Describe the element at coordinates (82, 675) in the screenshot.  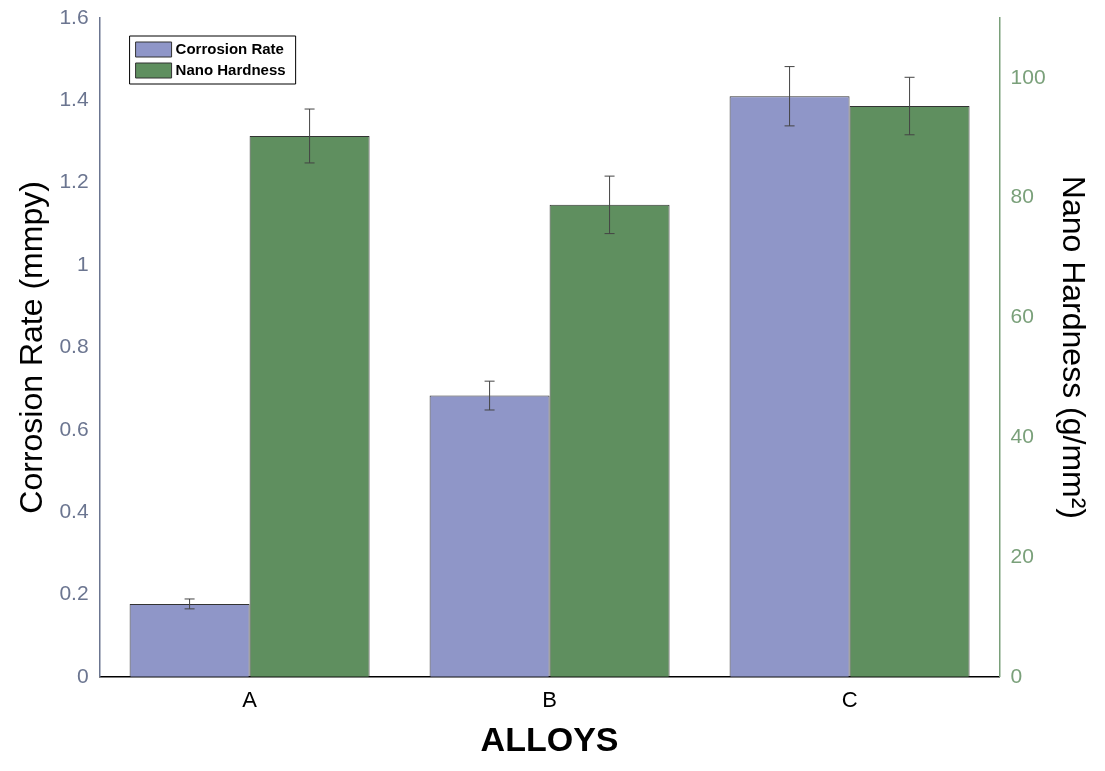
I see `y-tick-label: 0` at that location.